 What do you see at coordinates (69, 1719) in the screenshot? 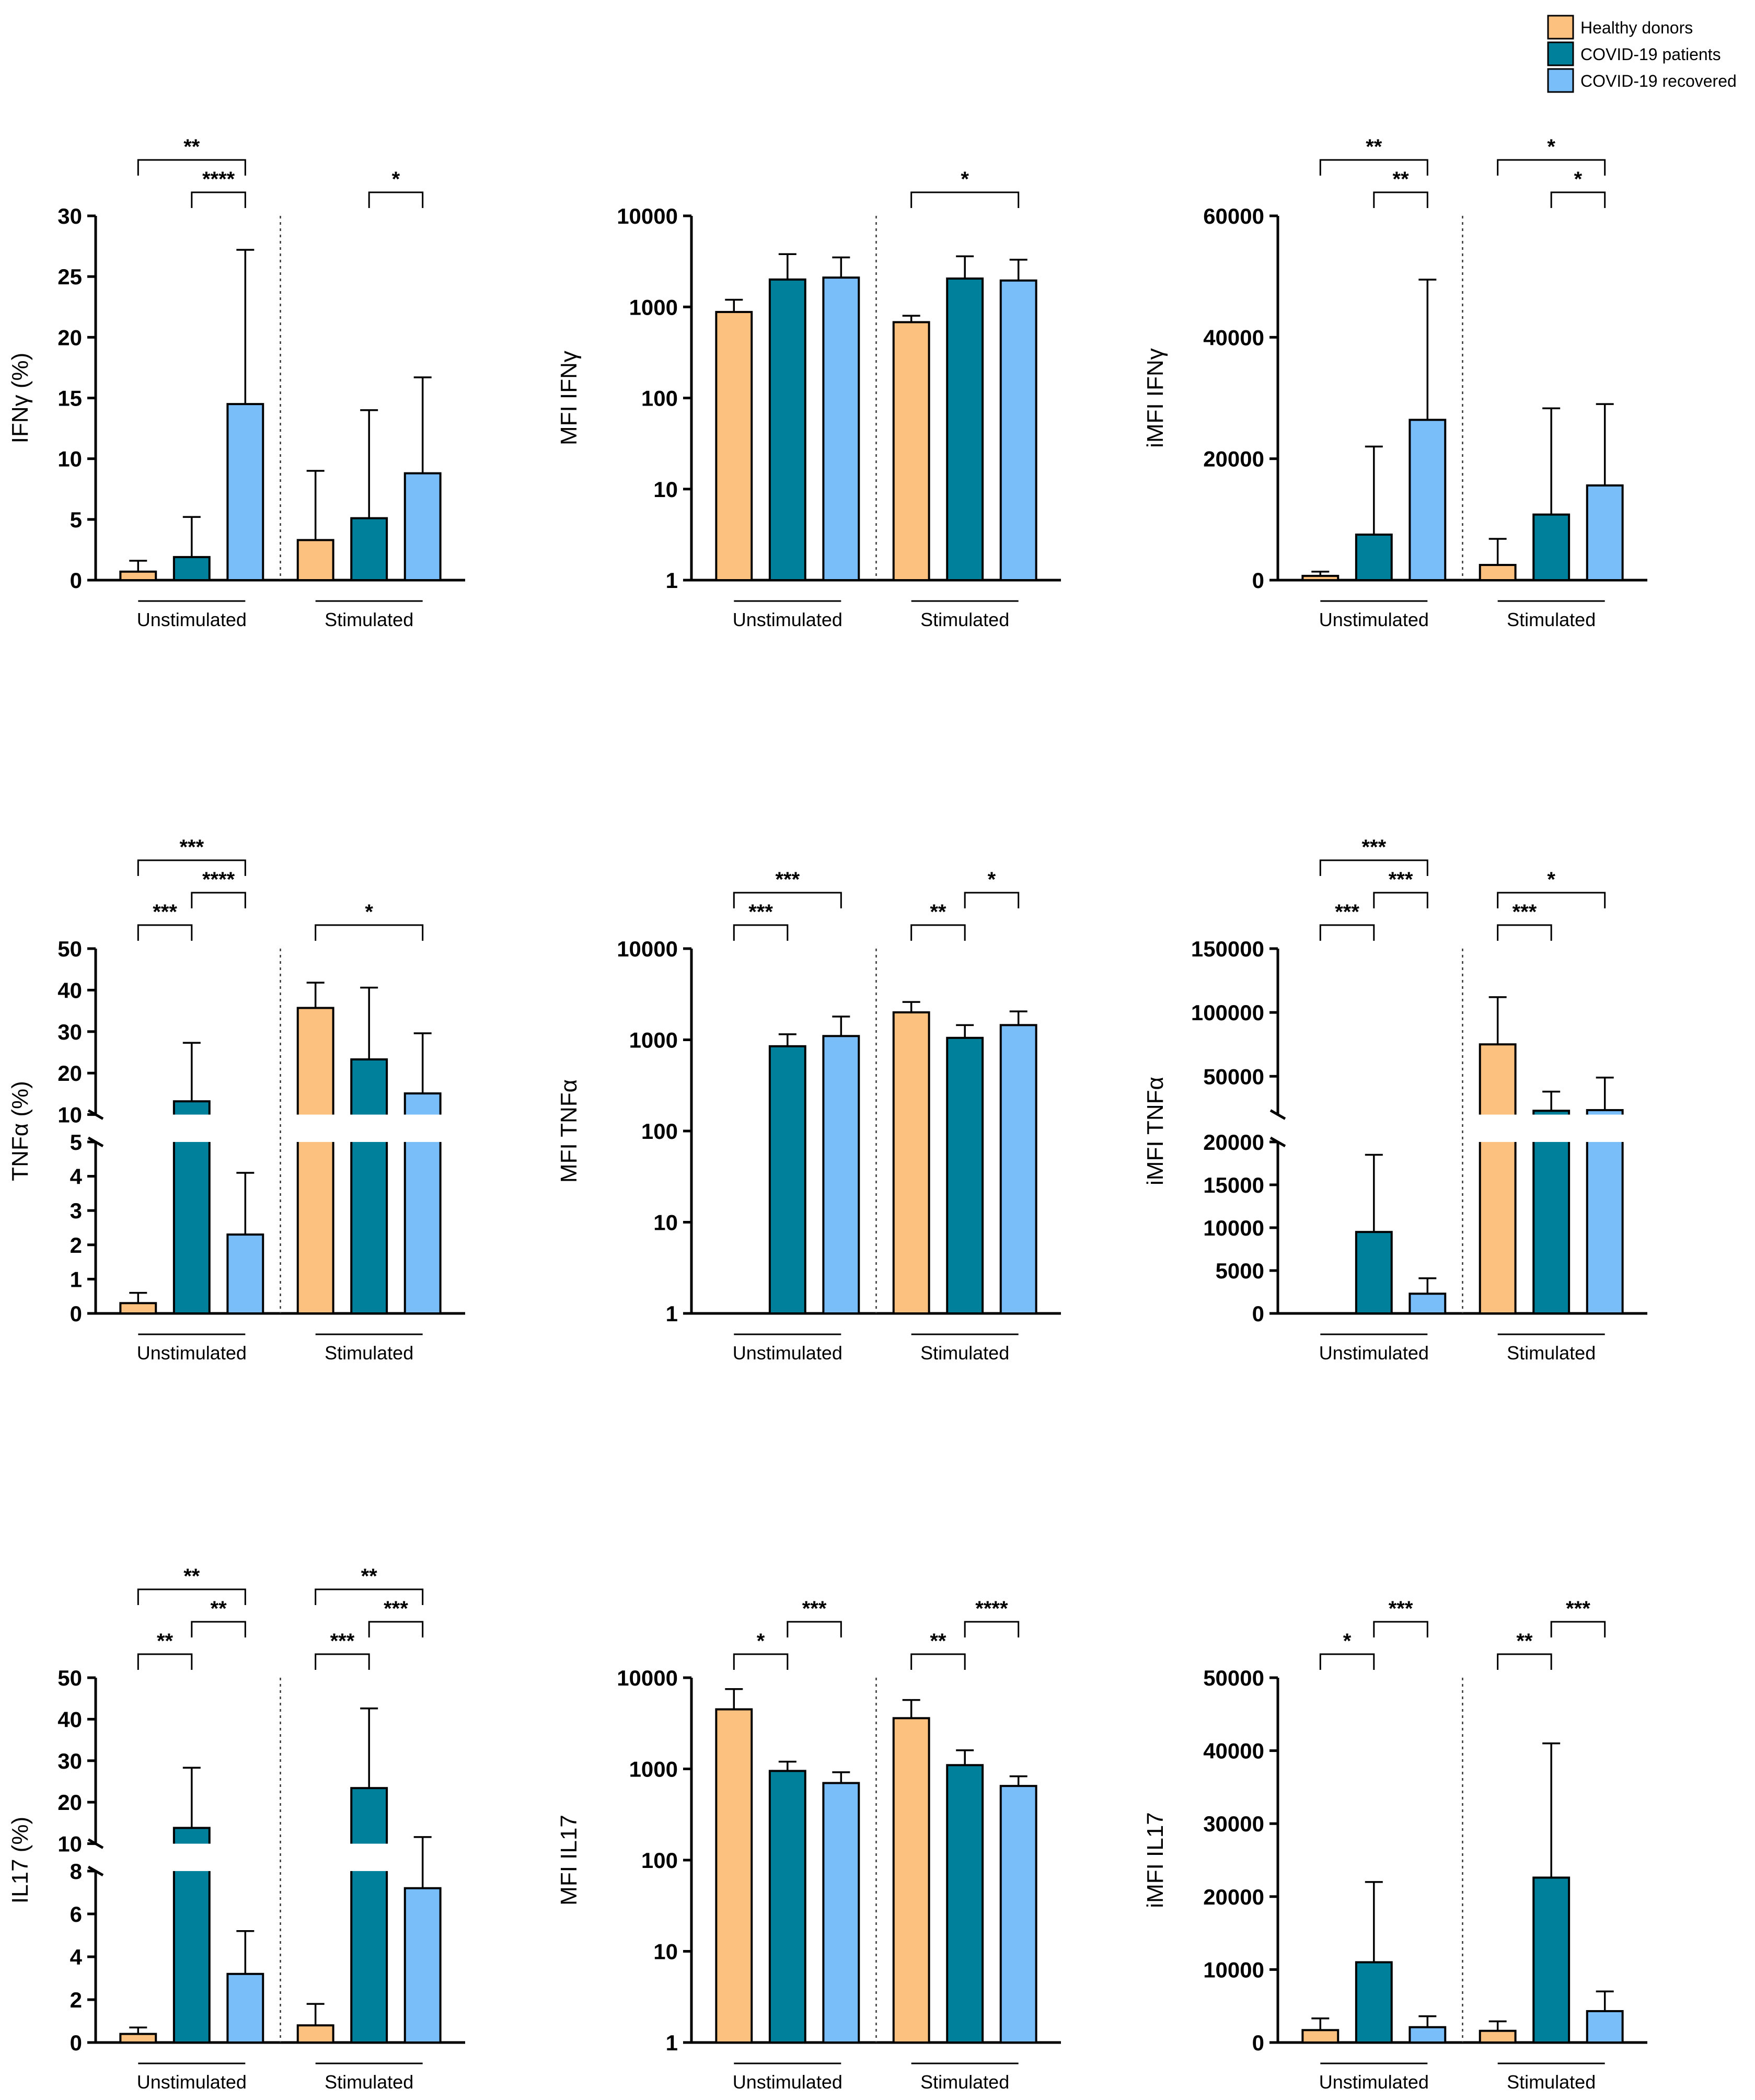
I see `y-tick-label: 40` at bounding box center [69, 1719].